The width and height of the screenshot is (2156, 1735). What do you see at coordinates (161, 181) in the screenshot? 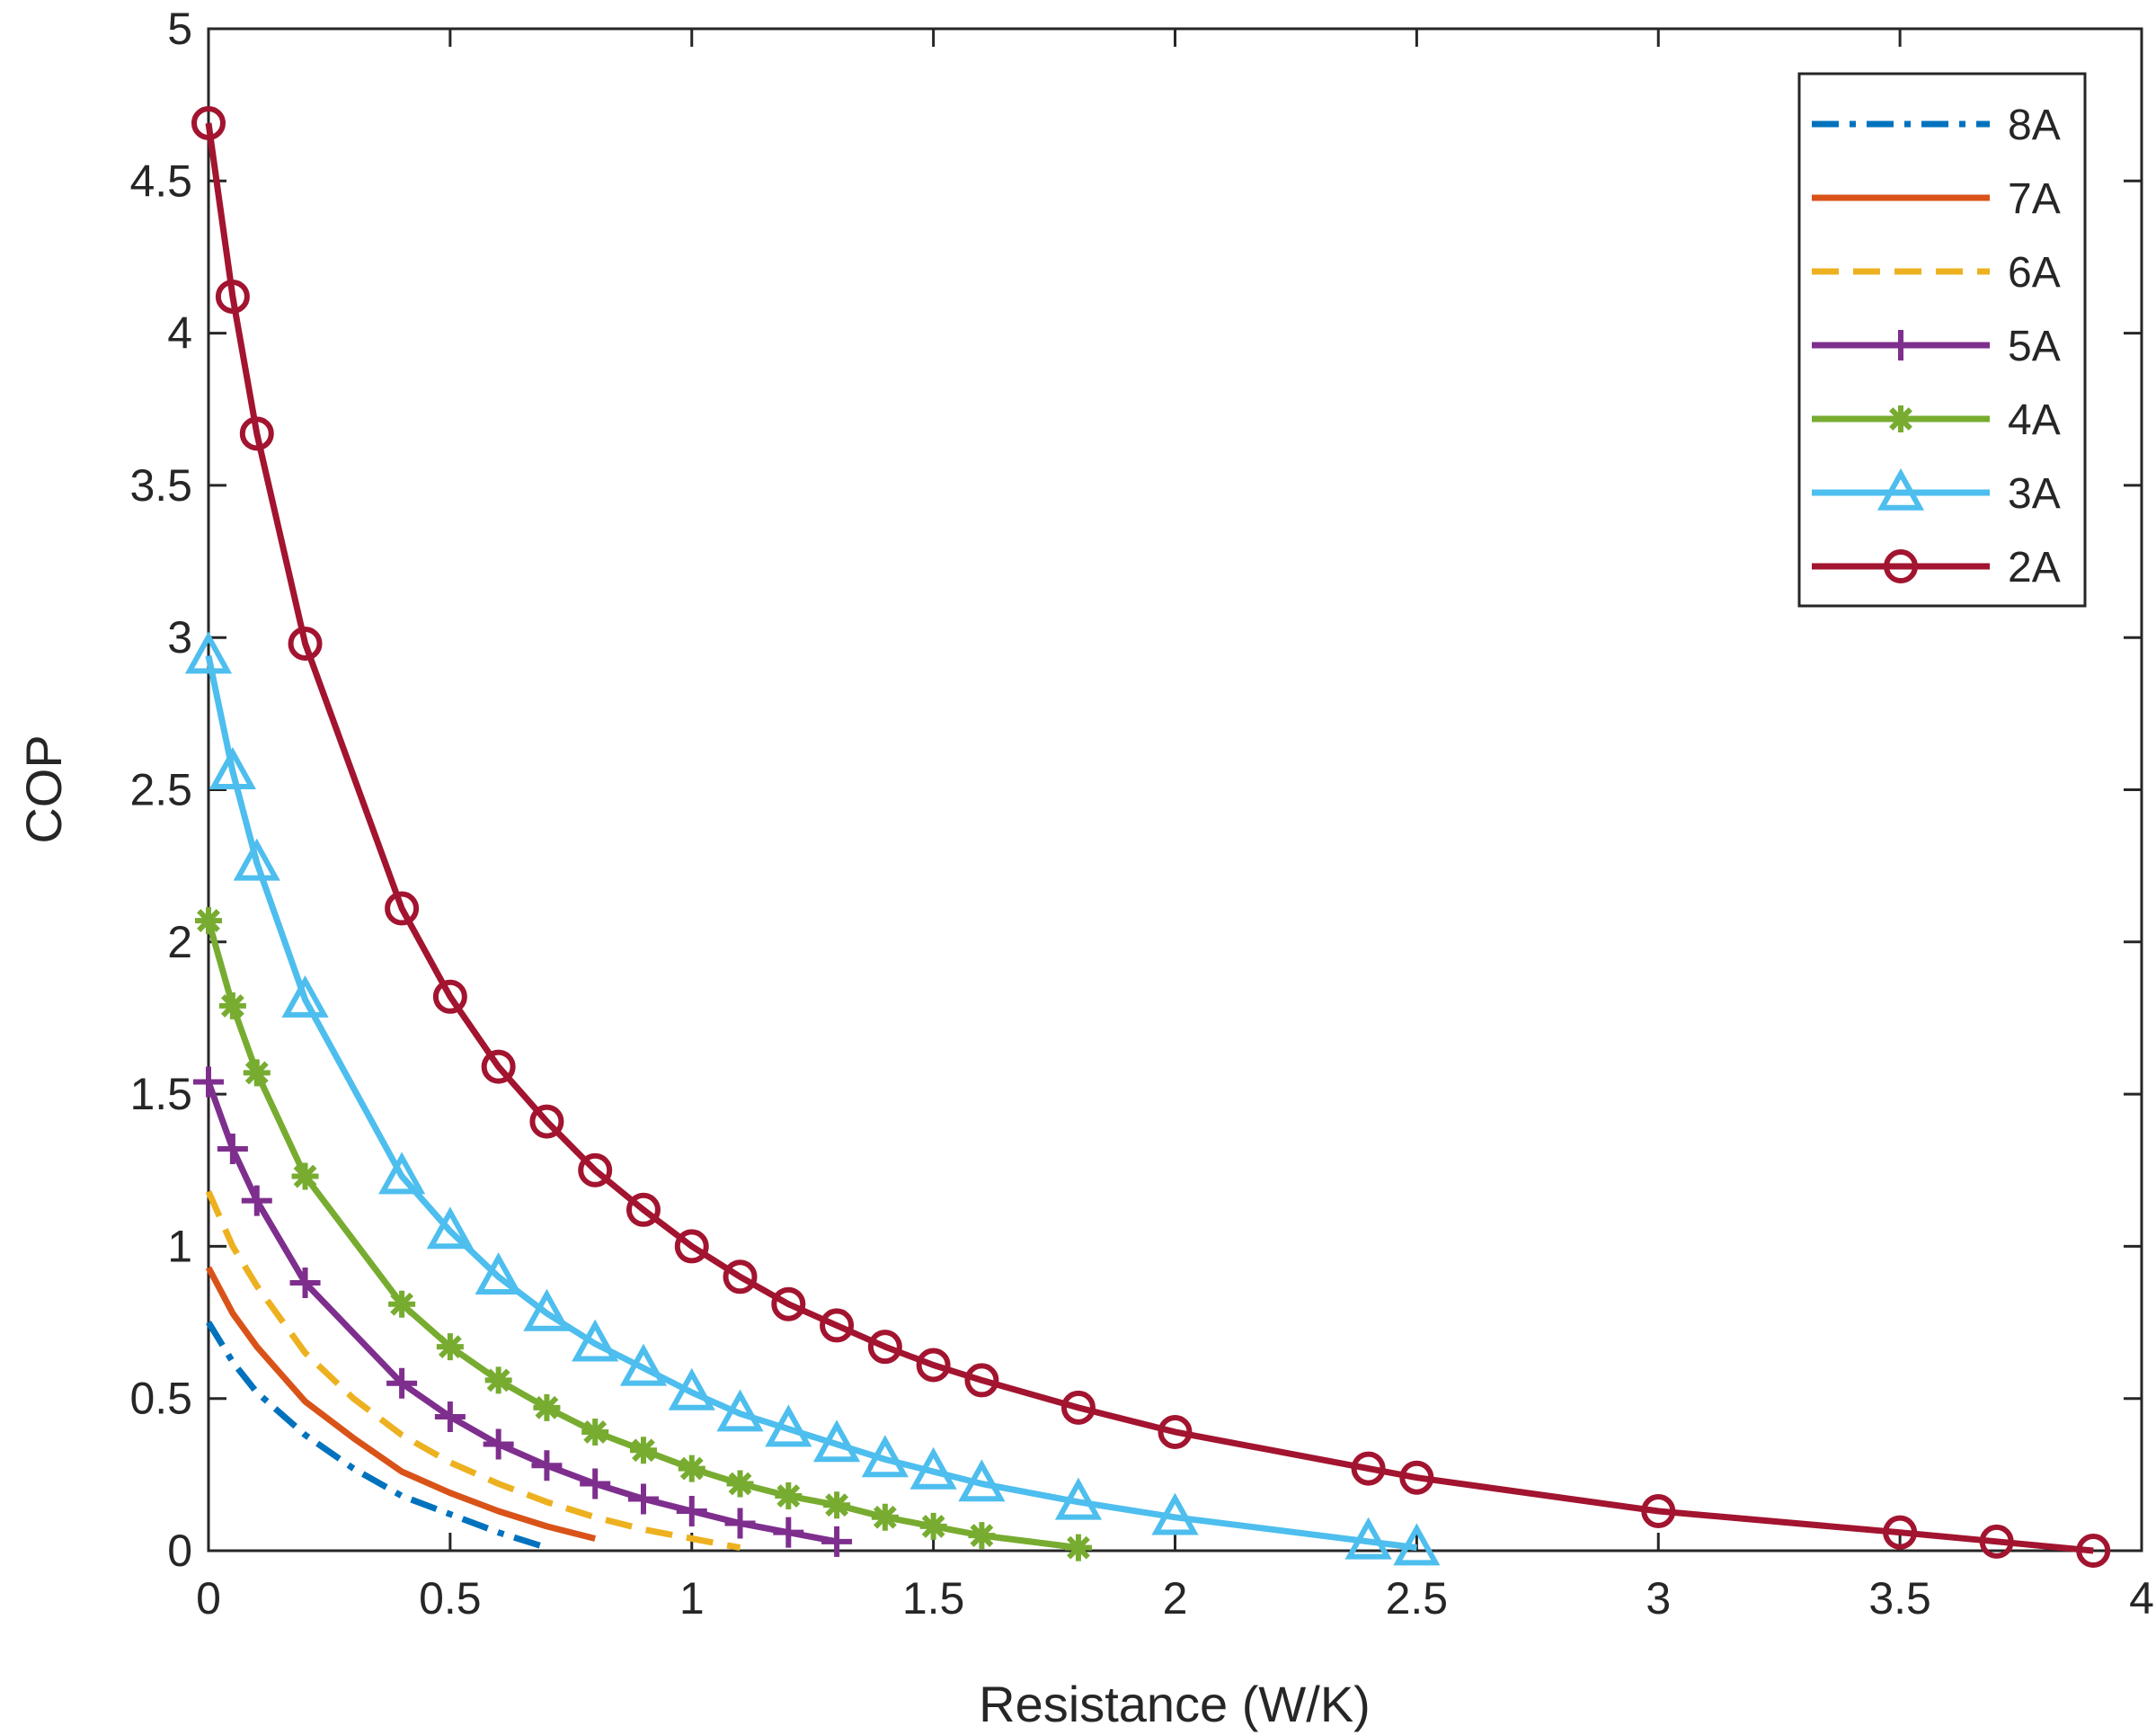
I see `y-tick-label: 4.5` at bounding box center [161, 181].